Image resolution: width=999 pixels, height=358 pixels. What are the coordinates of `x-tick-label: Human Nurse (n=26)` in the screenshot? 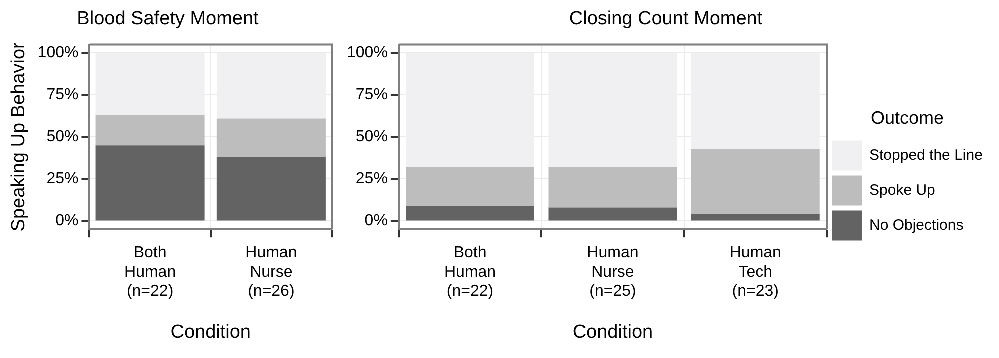 It's located at (272, 272).